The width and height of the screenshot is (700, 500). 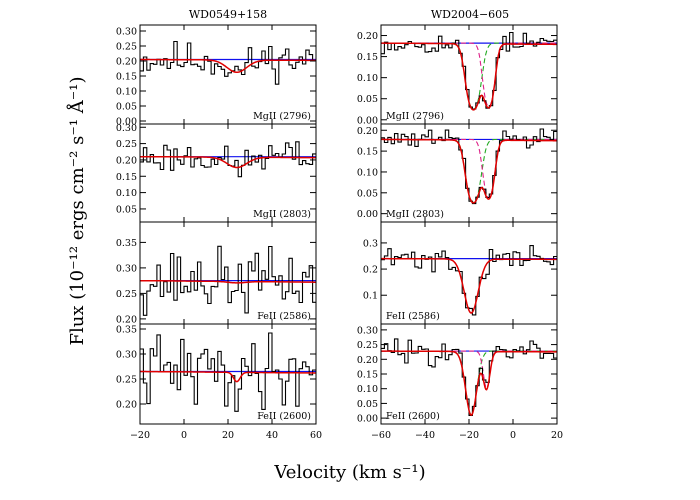 I want to click on x-axis-title: Velocity (km s⁻¹), so click(x=349, y=472).